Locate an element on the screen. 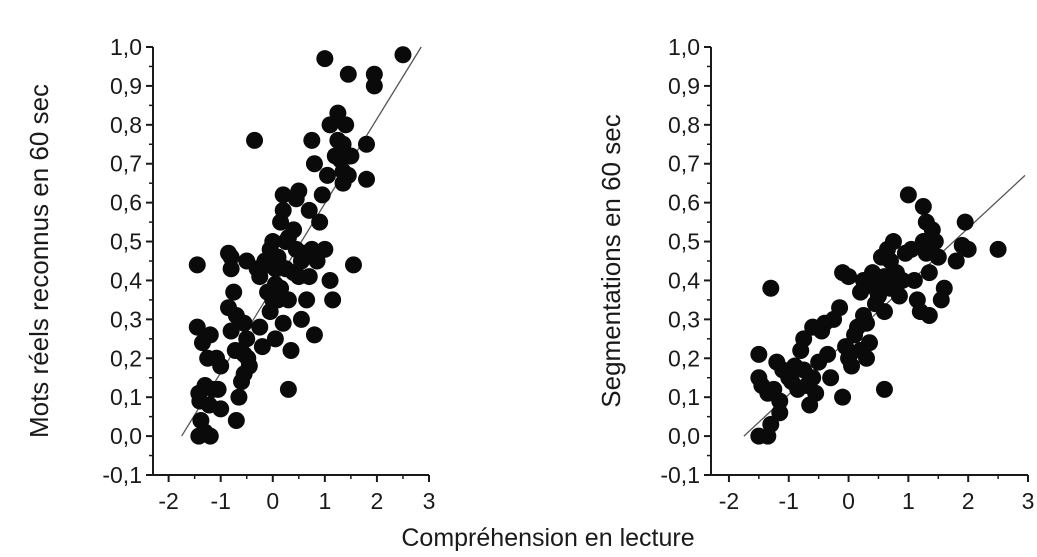 This screenshot has height=557, width=1037. y-tick-label: 0,6 is located at coordinates (126, 203).